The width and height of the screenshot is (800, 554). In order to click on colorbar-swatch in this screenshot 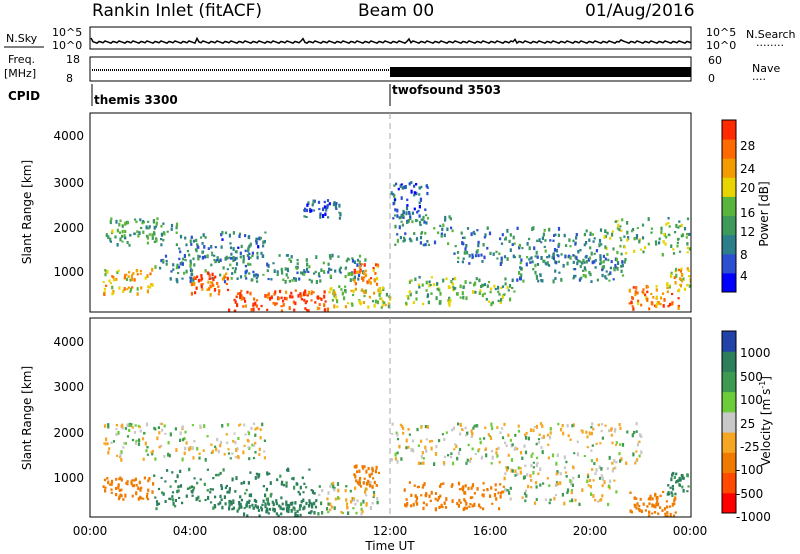, I will do `click(729, 206)`.